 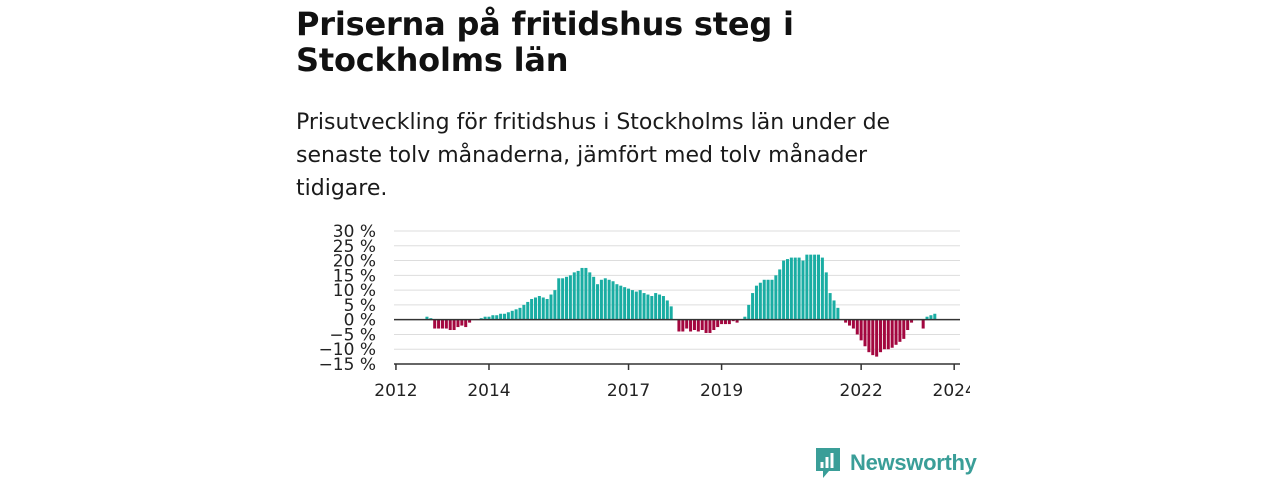 I want to click on y-tick-label: 15 %, so click(x=354, y=276).